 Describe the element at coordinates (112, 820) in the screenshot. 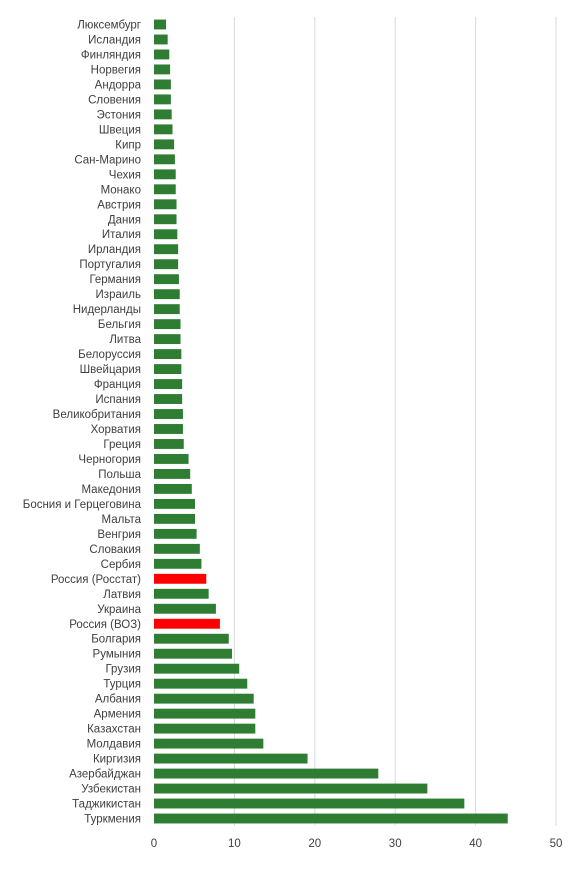

I see `category-label: Туркмения` at that location.